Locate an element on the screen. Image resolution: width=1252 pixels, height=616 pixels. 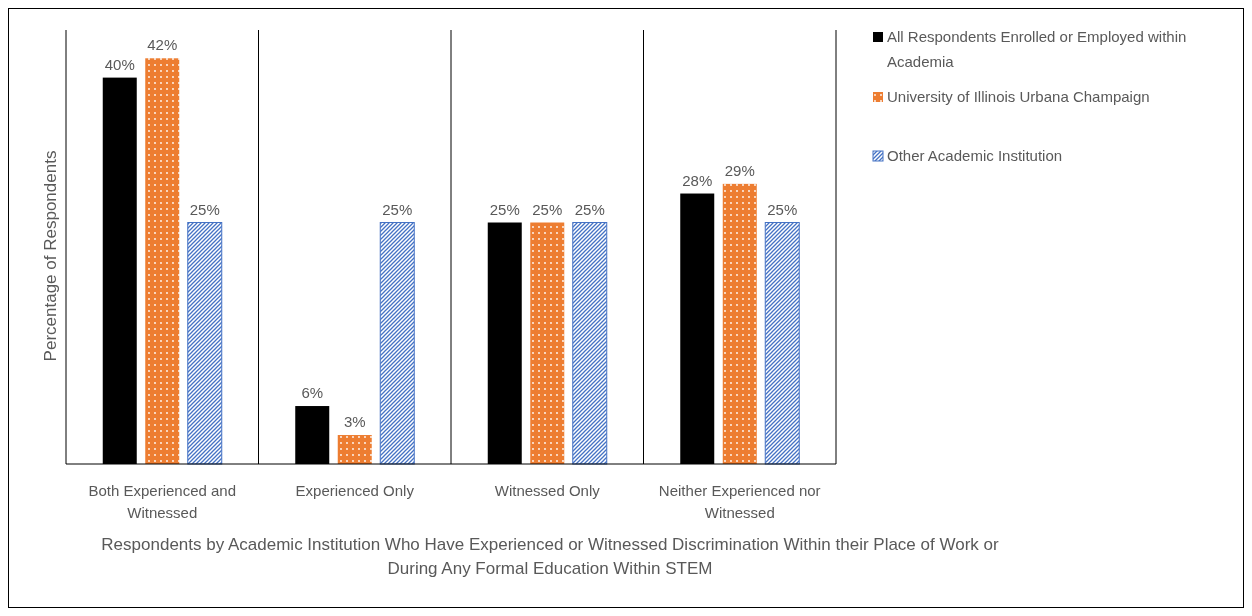
x-axis-title: Respondents by Academic Institution Who Have Experienced or Witnessed Discrimination Within their Place of Work or During Any Formal Education Within STEM is located at coordinates (550, 556).